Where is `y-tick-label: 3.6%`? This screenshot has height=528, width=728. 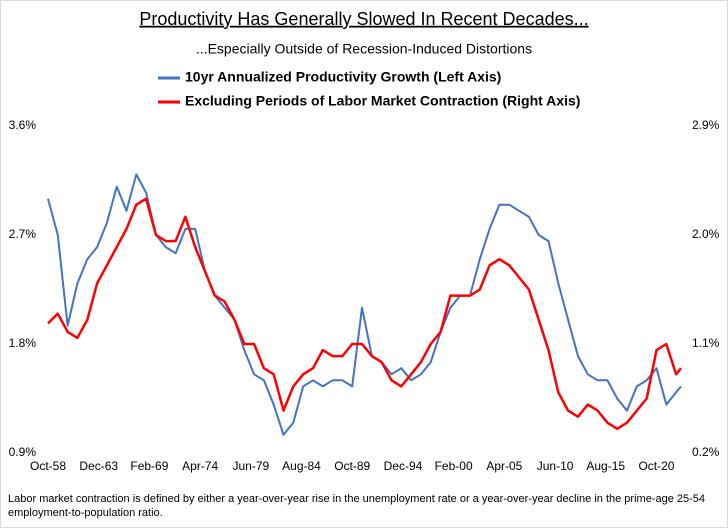 y-tick-label: 3.6% is located at coordinates (23, 125).